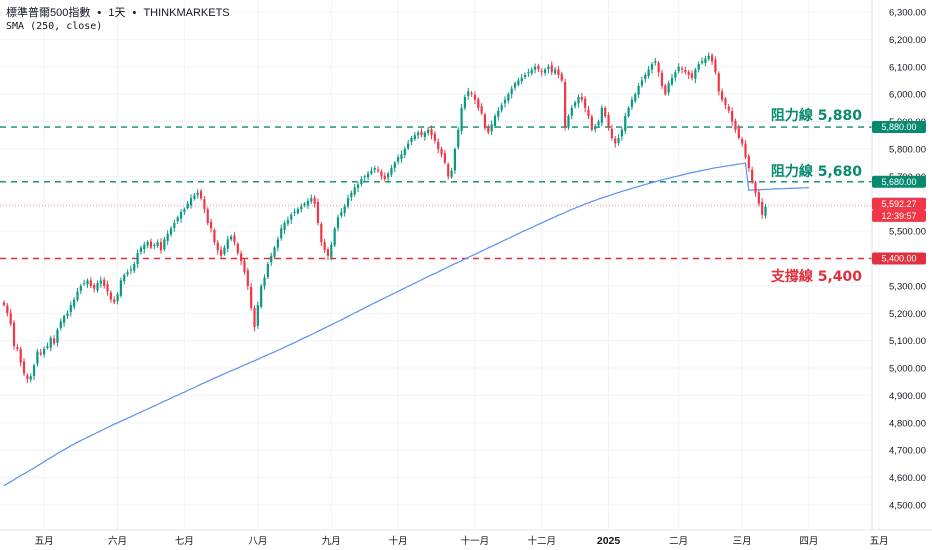 The image size is (932, 550). Describe the element at coordinates (184, 541) in the screenshot. I see `time-tick-label: 七月` at that location.